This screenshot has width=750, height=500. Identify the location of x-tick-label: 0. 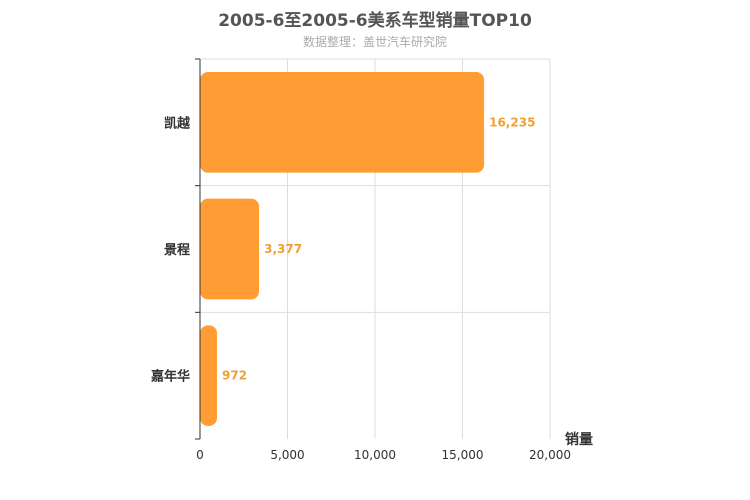
(200, 455).